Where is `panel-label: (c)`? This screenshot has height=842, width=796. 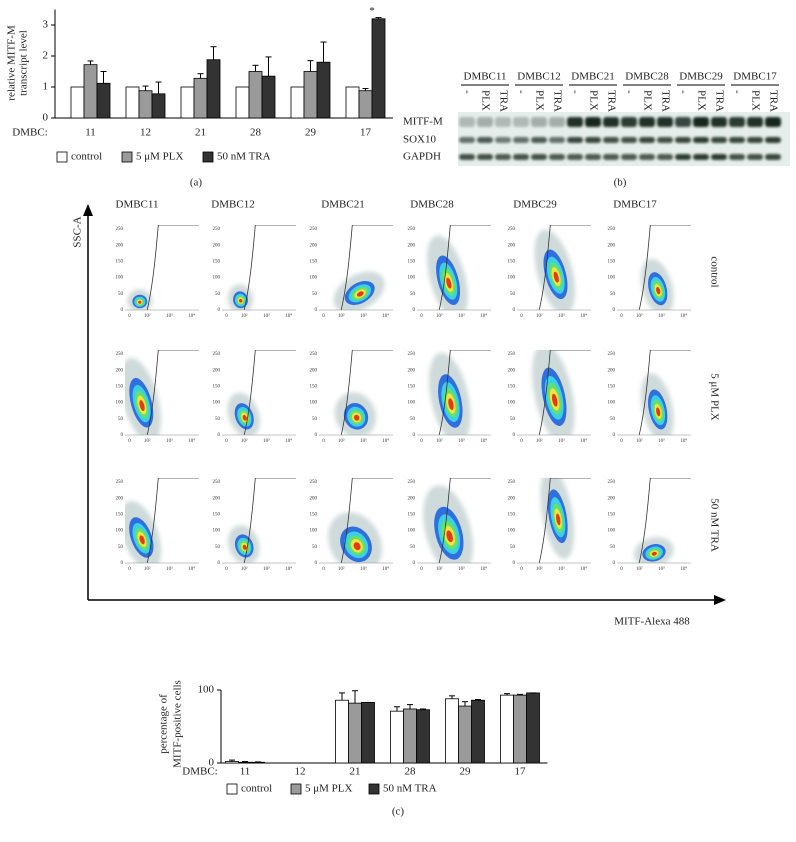 panel-label: (c) is located at coordinates (398, 812).